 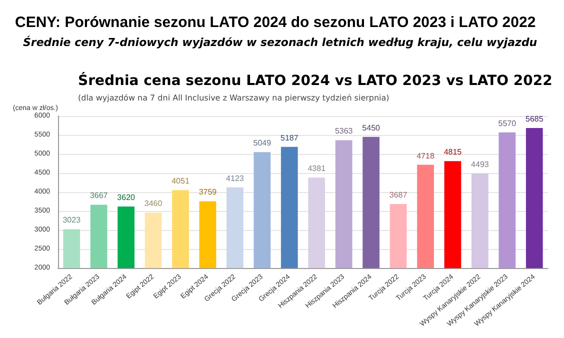 I want to click on data-label: 5685, so click(x=534, y=119).